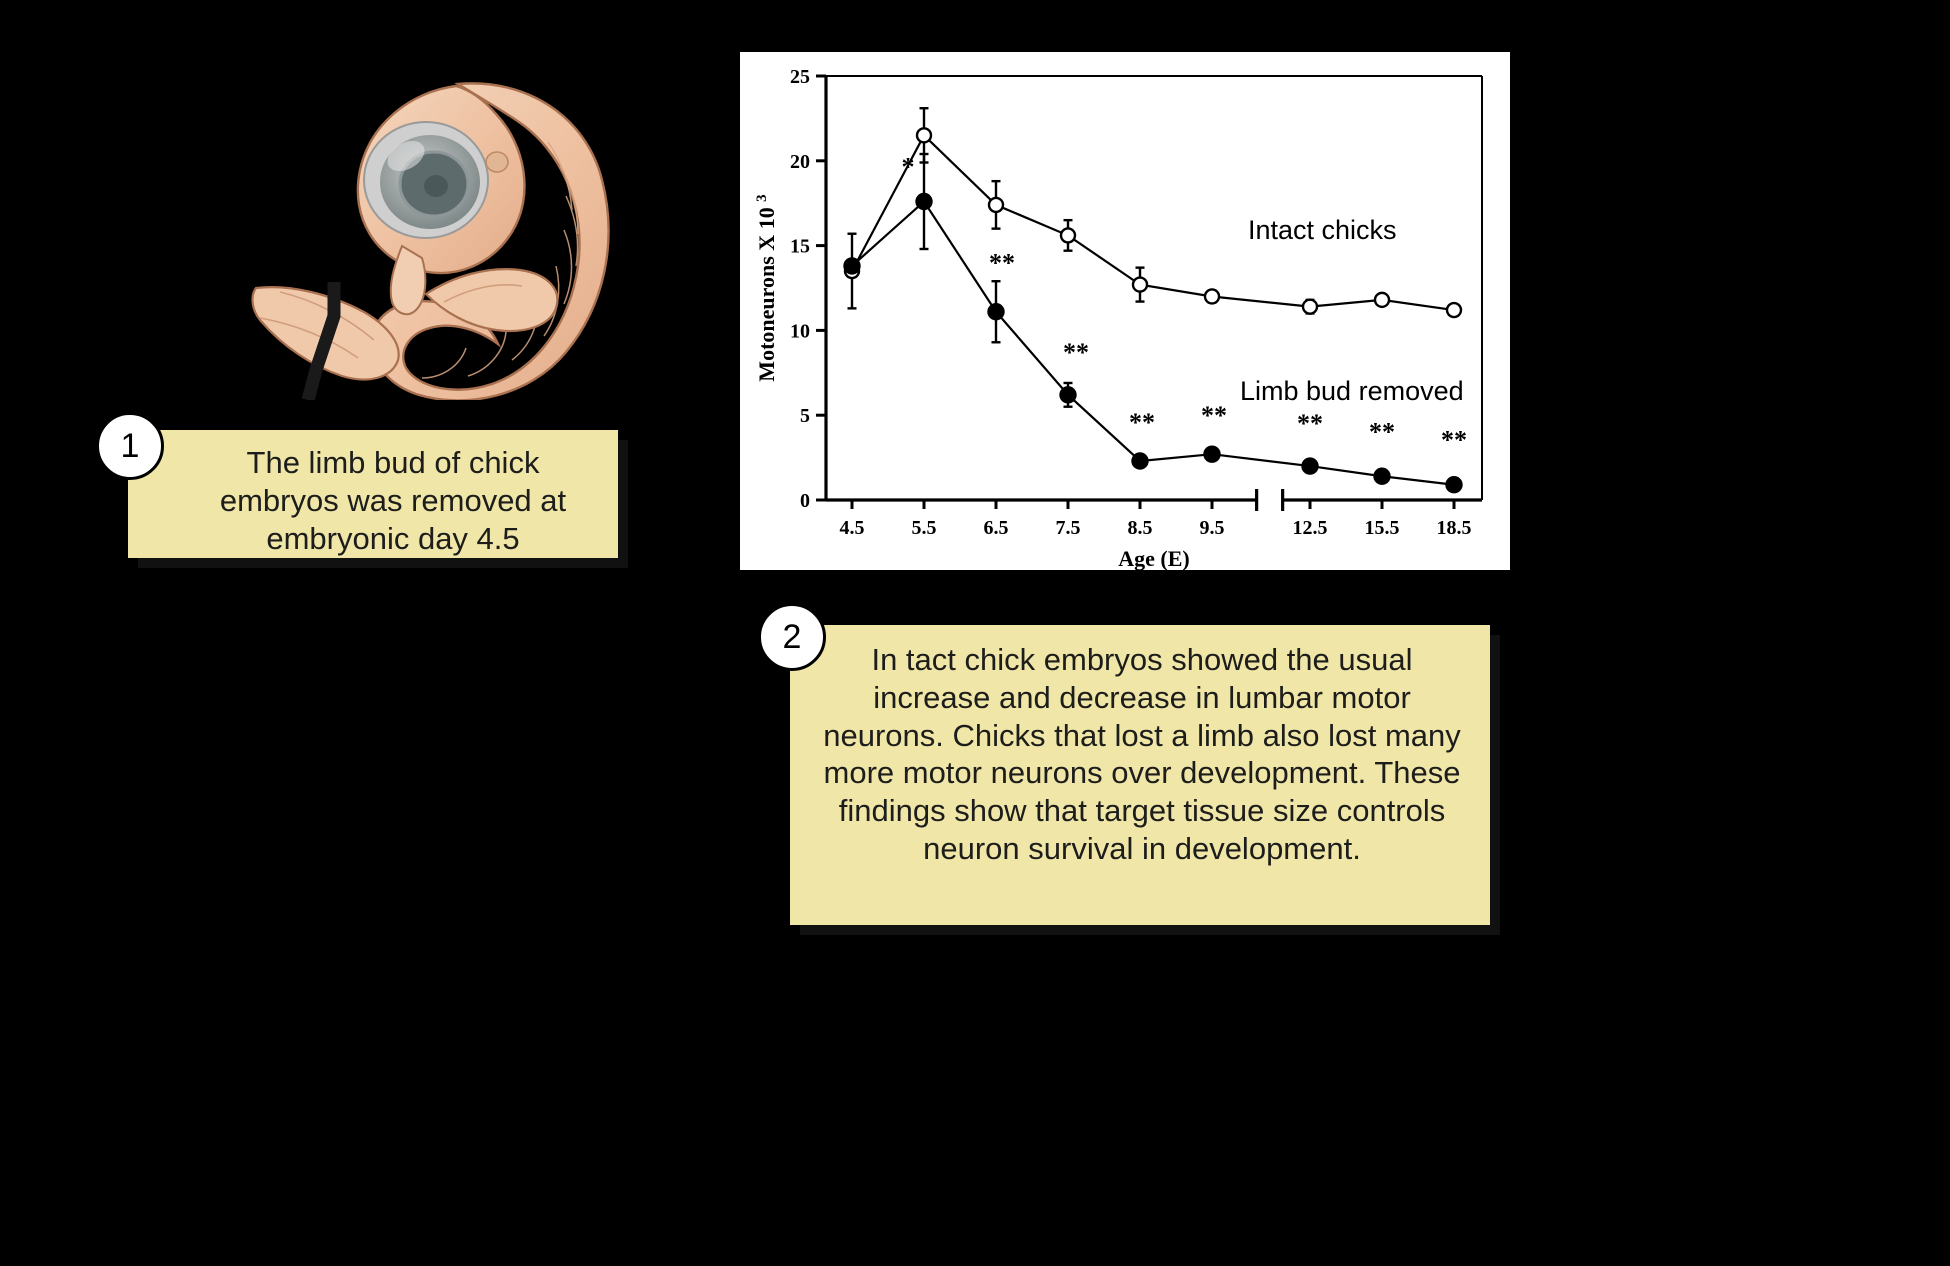 The image size is (1950, 1266). What do you see at coordinates (1212, 528) in the screenshot?
I see `x-tick-label: 9.5` at bounding box center [1212, 528].